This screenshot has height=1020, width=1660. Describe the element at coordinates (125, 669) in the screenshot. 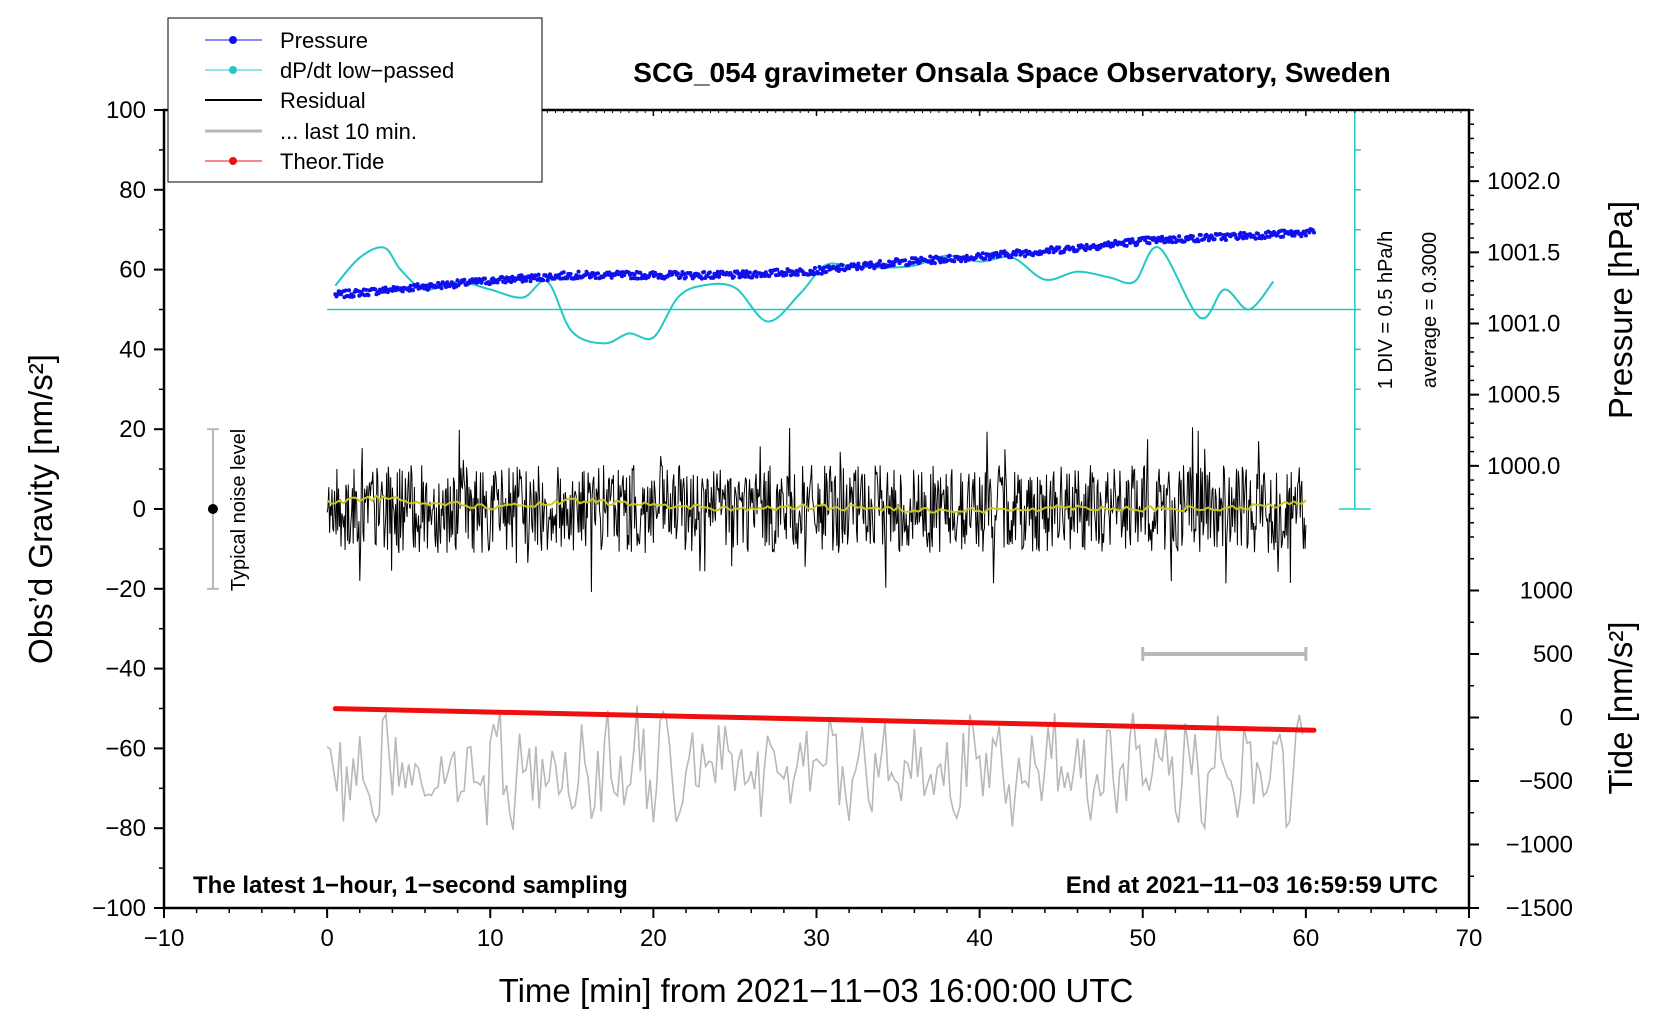

I see `y-tick-label: −40` at that location.